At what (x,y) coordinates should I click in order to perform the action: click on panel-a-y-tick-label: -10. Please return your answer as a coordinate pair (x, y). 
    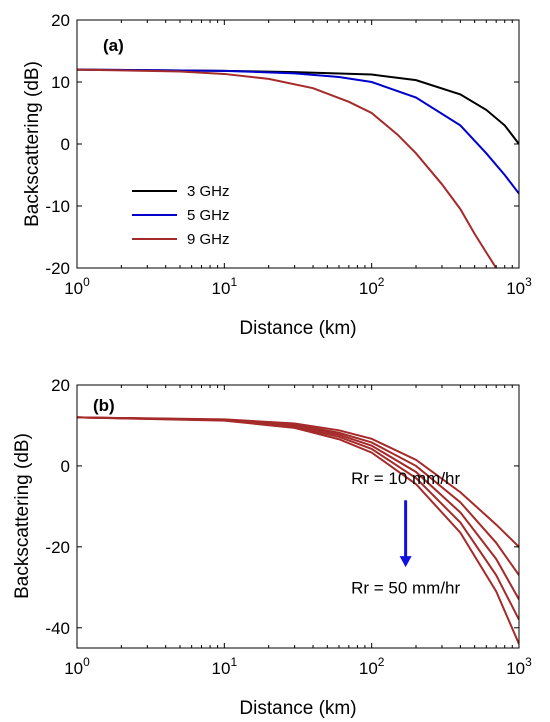
    Looking at the image, I should click on (57, 206).